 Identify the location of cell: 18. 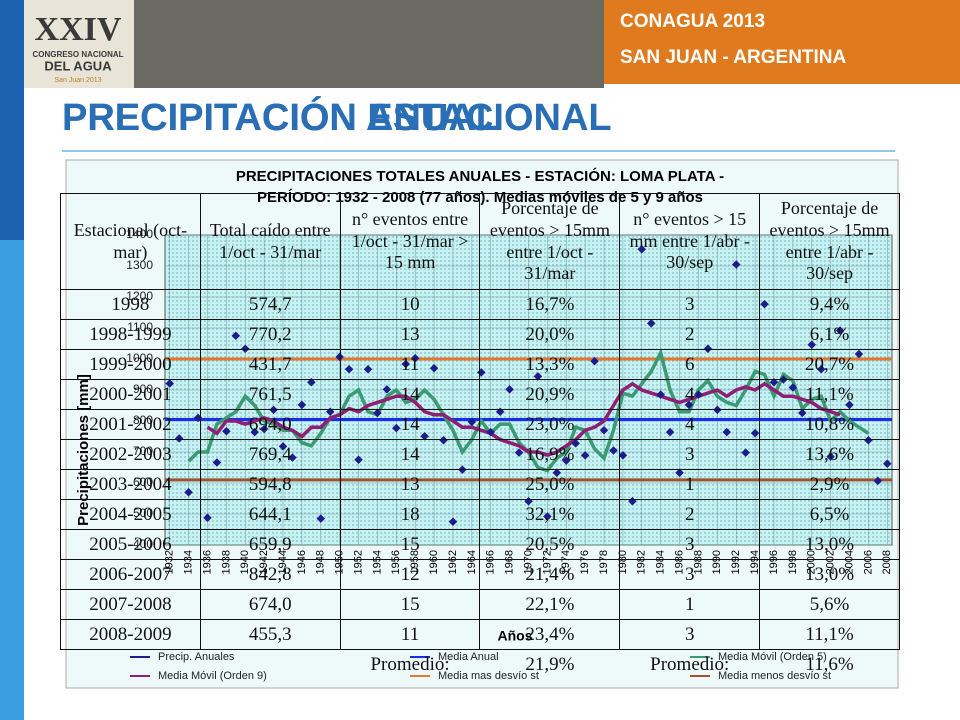
(410, 514).